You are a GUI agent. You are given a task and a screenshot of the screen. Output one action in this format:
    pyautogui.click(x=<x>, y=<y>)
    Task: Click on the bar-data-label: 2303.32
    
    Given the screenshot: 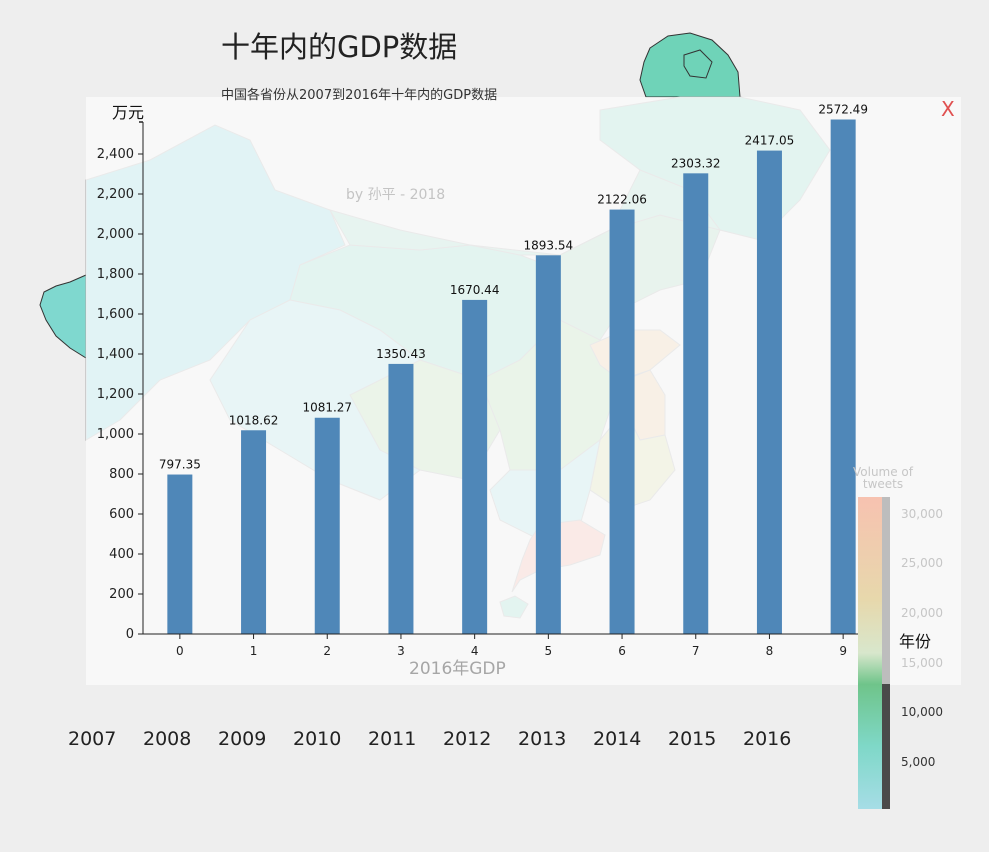 What is the action you would take?
    pyautogui.click(x=696, y=163)
    